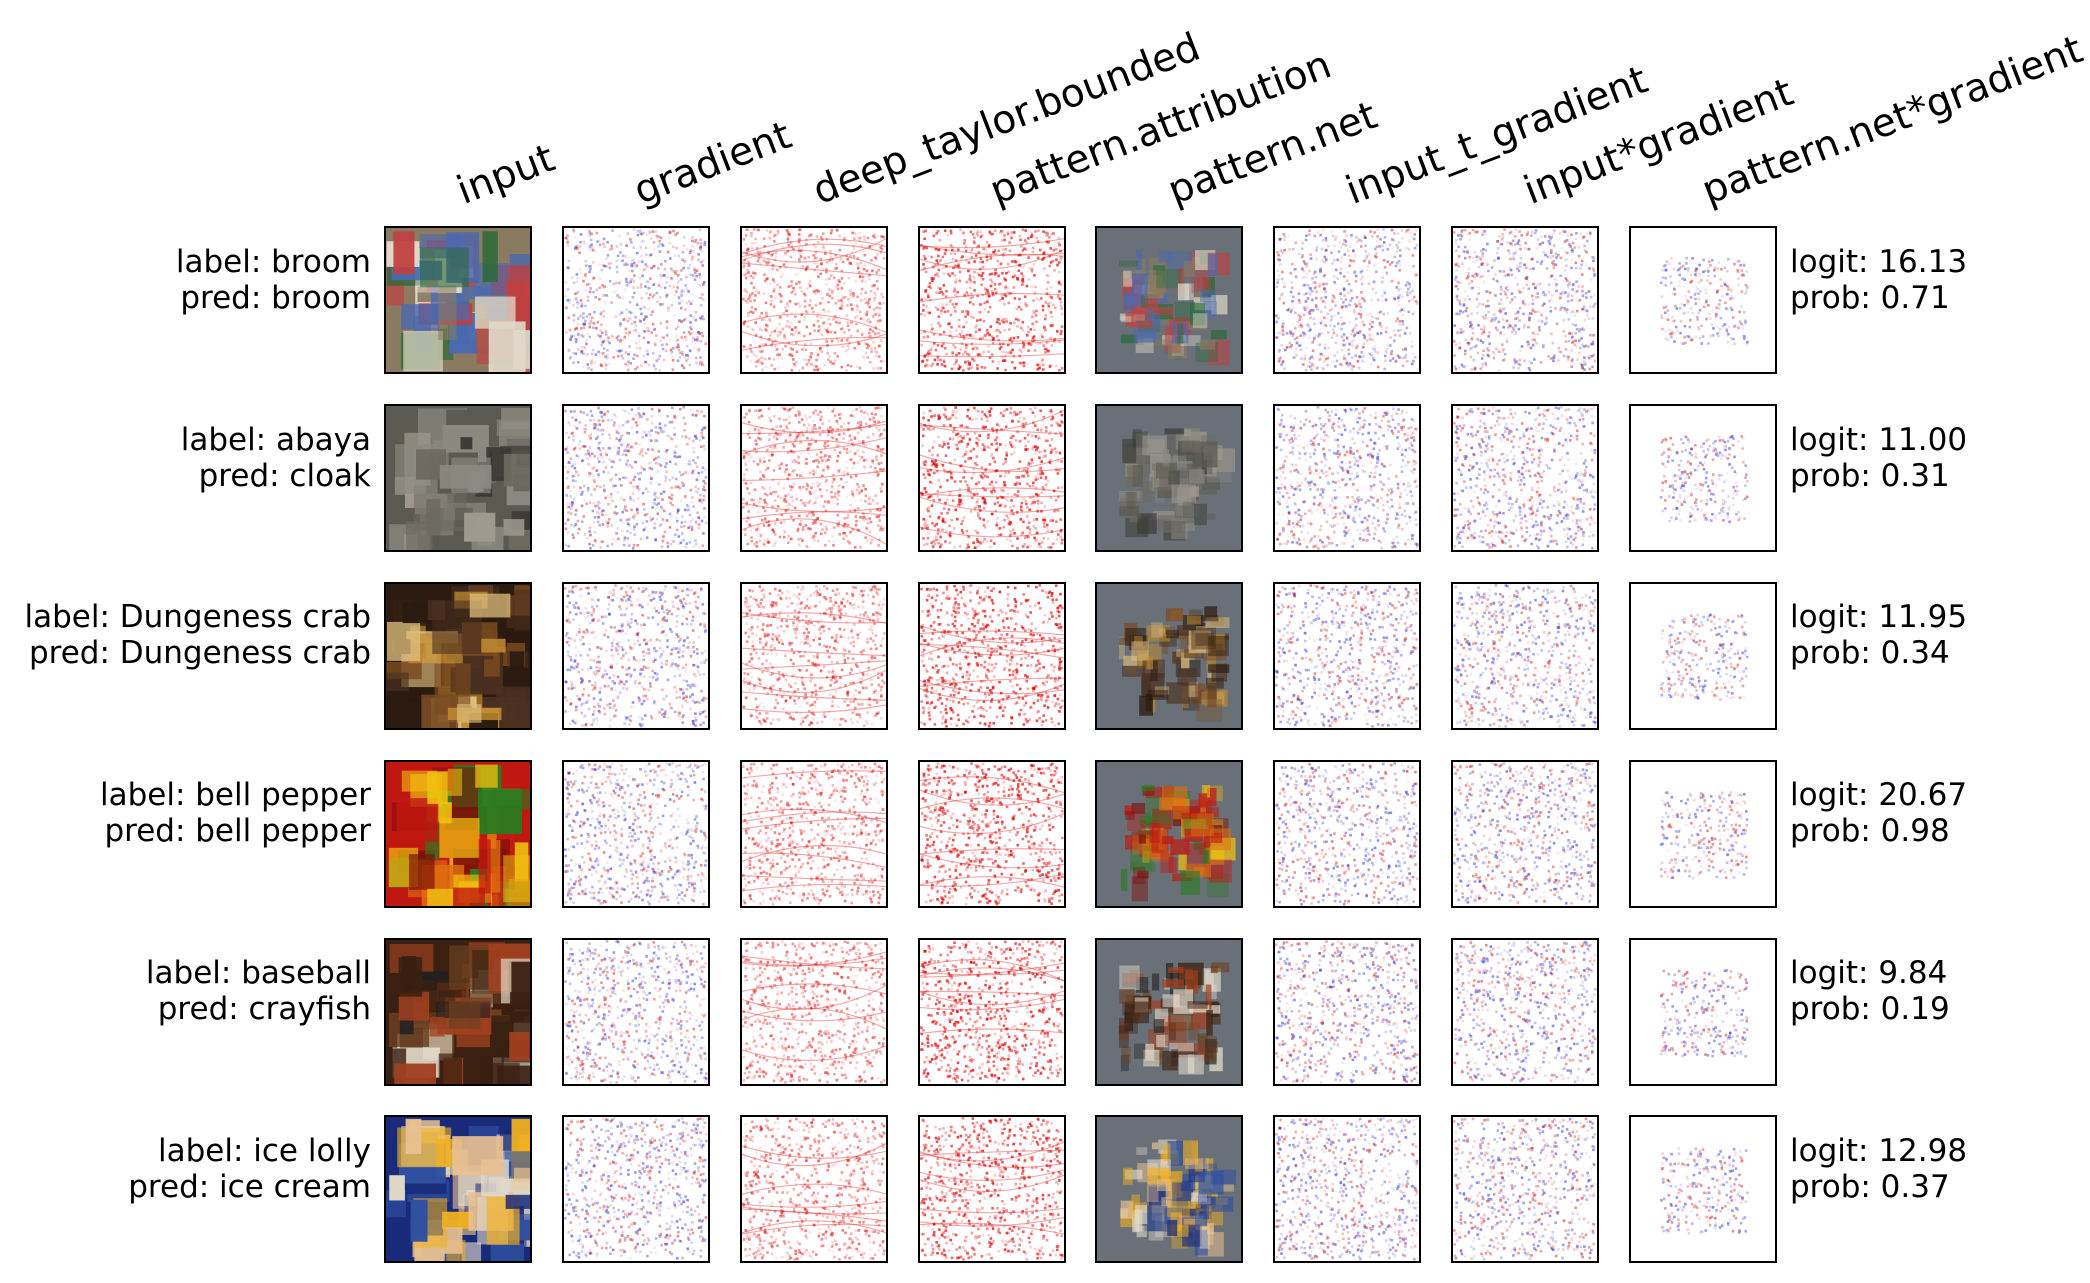 Image resolution: width=2090 pixels, height=1283 pixels. I want to click on predicted-label: pred: cloak, so click(185, 476).